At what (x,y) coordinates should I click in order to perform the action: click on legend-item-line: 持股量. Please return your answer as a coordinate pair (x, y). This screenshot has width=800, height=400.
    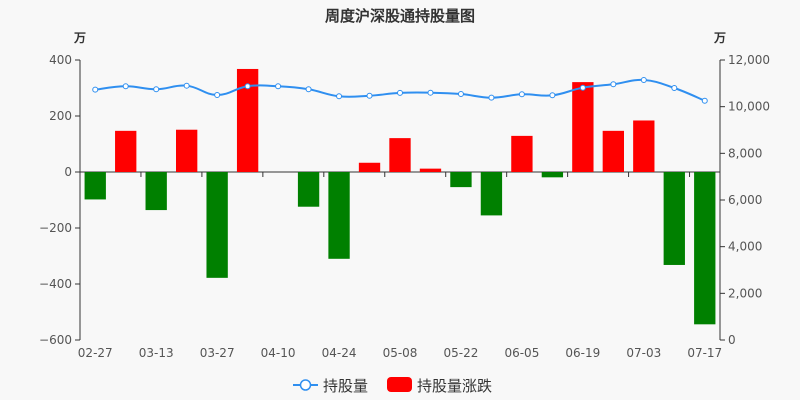
    Looking at the image, I should click on (330, 386).